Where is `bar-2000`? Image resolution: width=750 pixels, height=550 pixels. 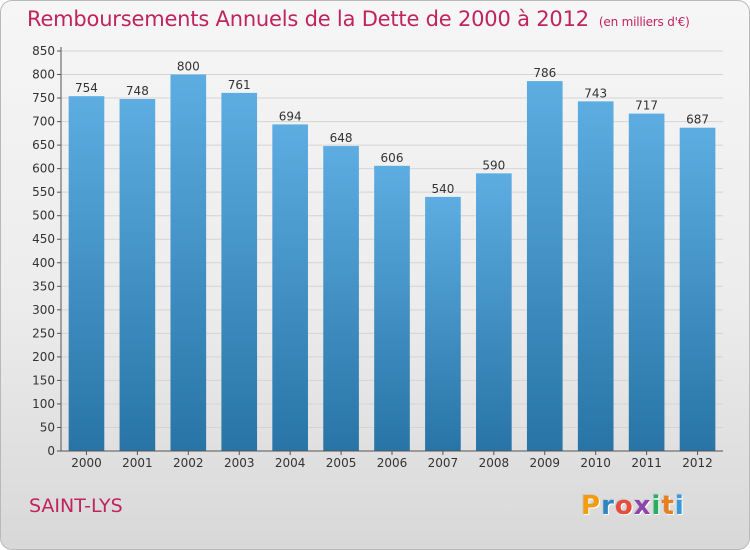 bar-2000 is located at coordinates (86, 274).